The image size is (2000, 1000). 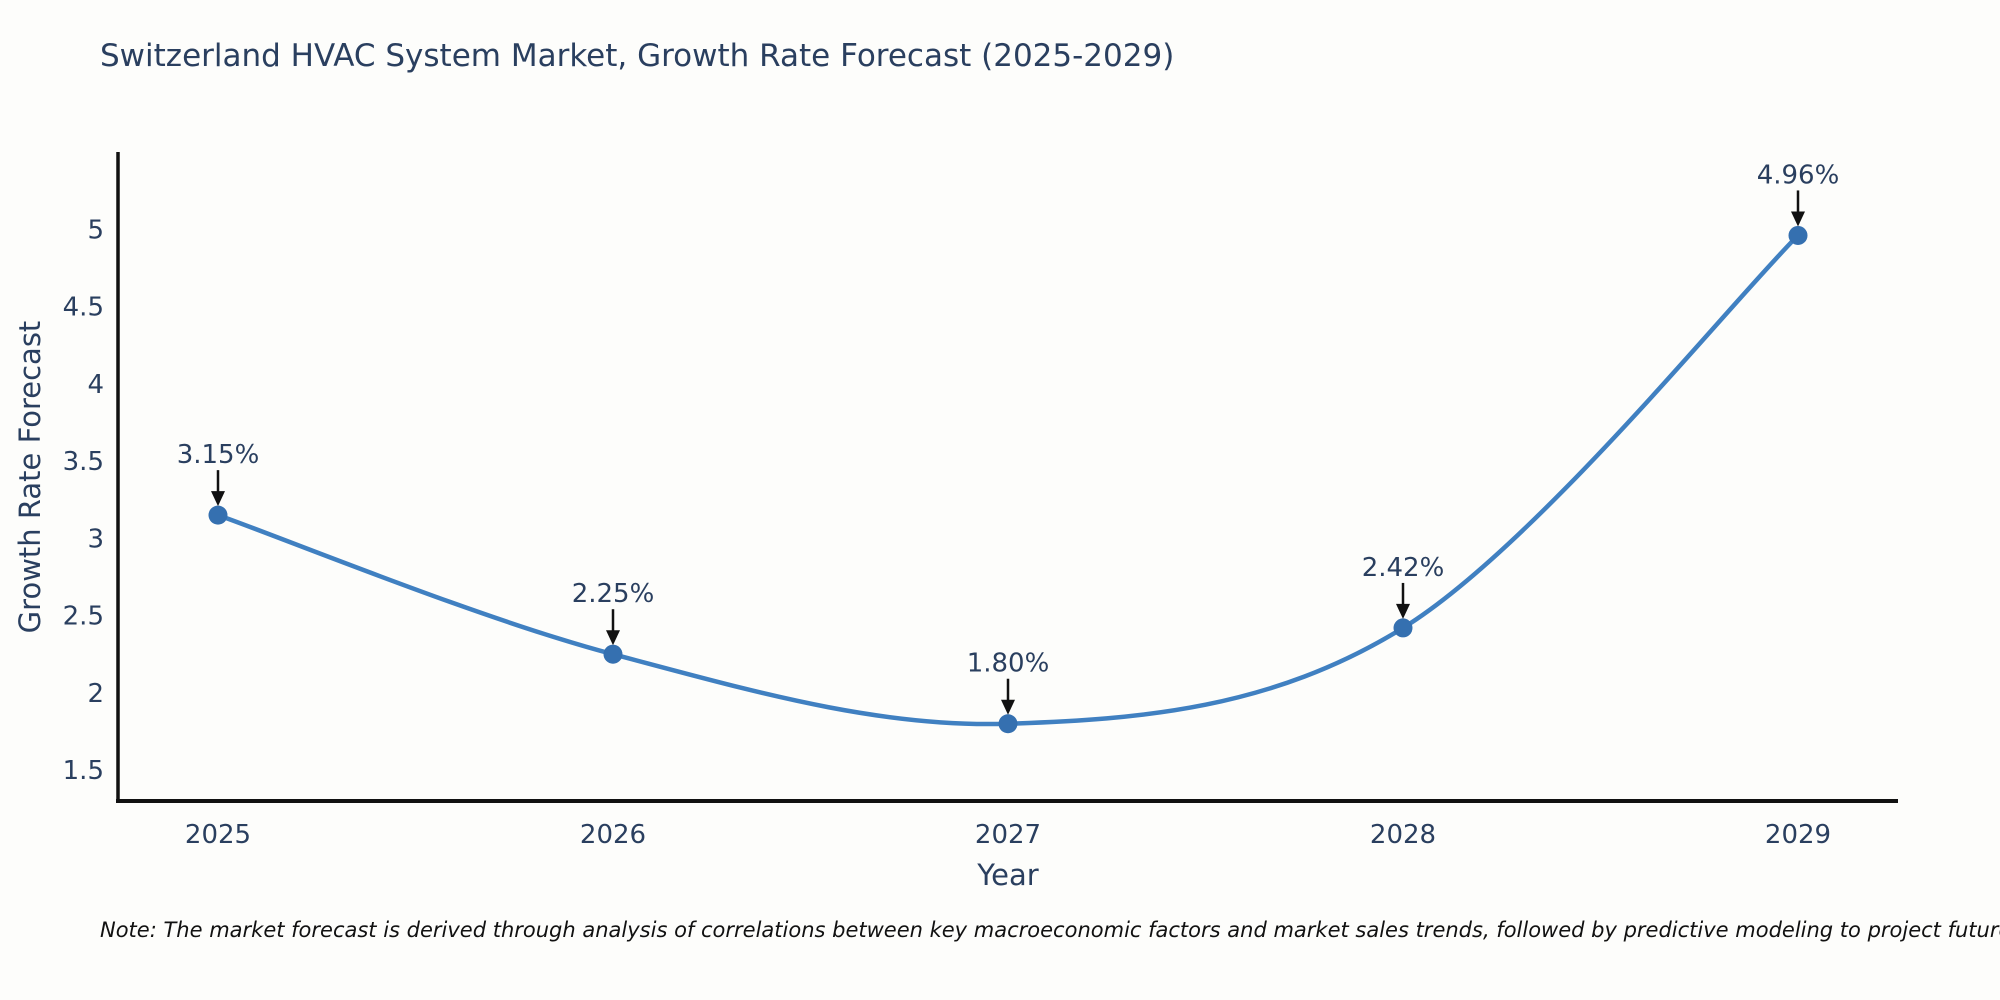 I want to click on y-tick-label: 3, so click(x=95, y=539).